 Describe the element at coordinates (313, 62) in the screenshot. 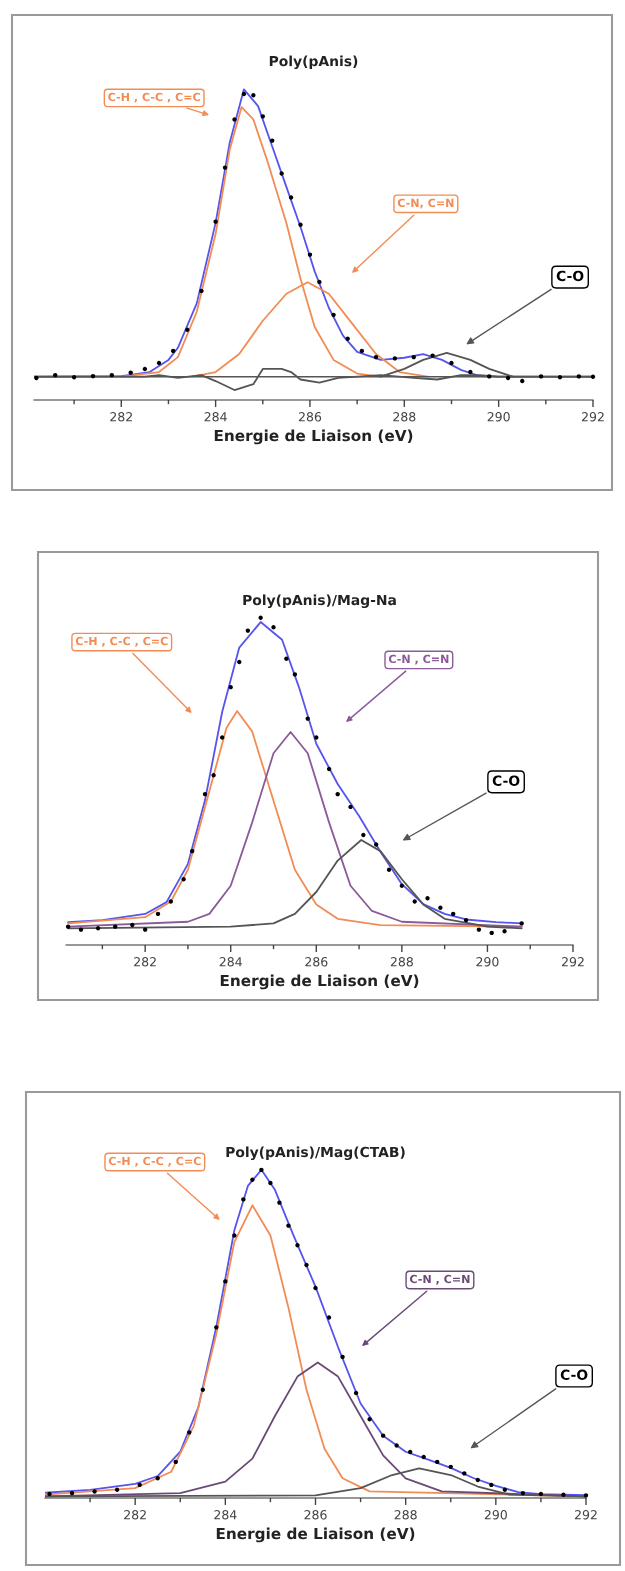

I see `chart-title: Poly(pAnis)` at that location.